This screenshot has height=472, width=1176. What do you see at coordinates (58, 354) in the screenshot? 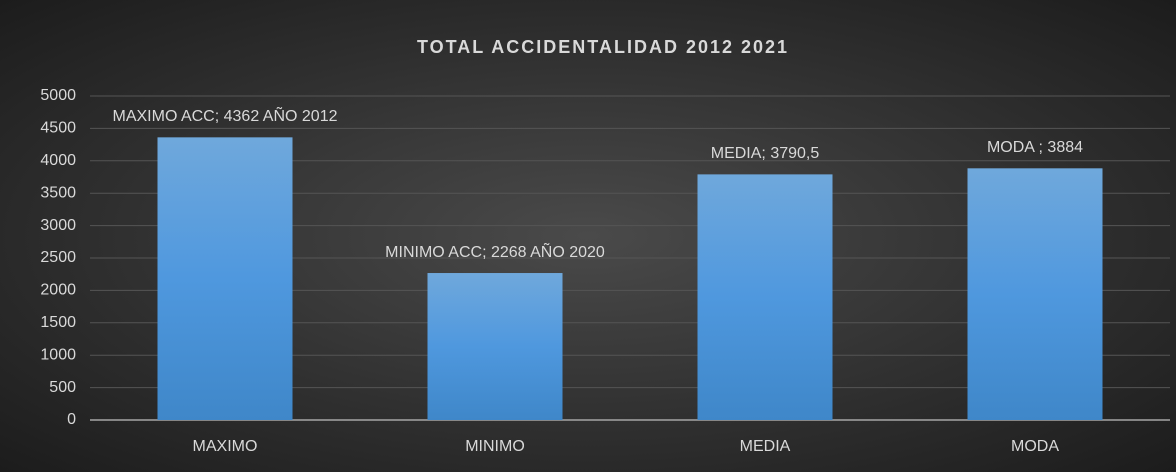
I see `y-tick-label: 1000` at bounding box center [58, 354].